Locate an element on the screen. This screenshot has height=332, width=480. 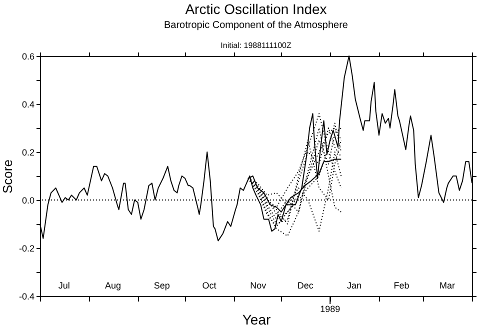
x-tick-label: Jan is located at coordinates (354, 285).